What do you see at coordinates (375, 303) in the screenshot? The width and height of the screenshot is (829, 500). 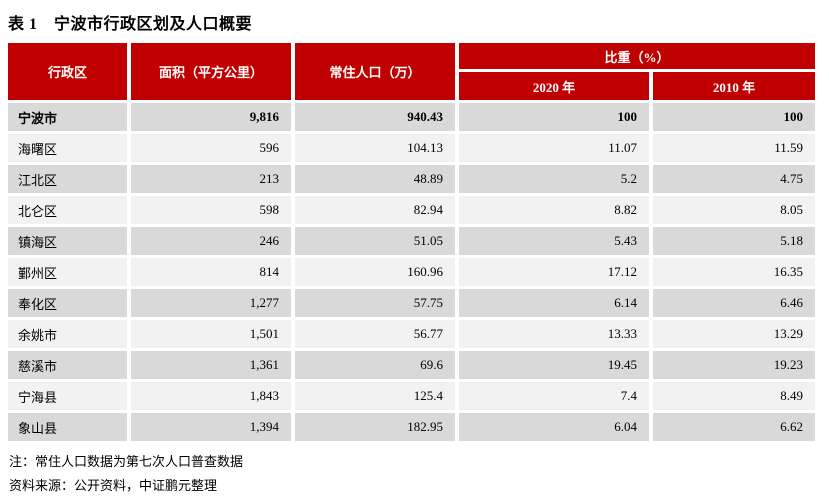 I see `population-cell: 57.75` at bounding box center [375, 303].